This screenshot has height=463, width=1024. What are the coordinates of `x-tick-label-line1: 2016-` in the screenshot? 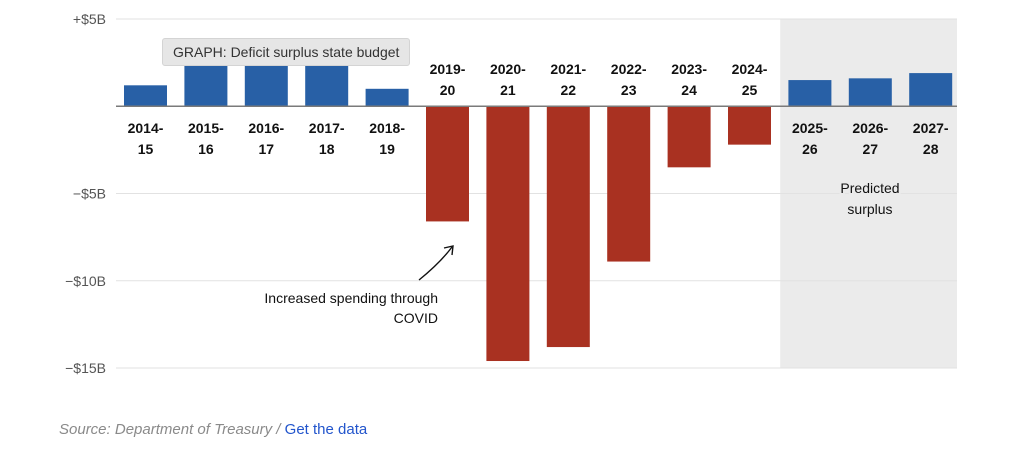 It's located at (266, 128).